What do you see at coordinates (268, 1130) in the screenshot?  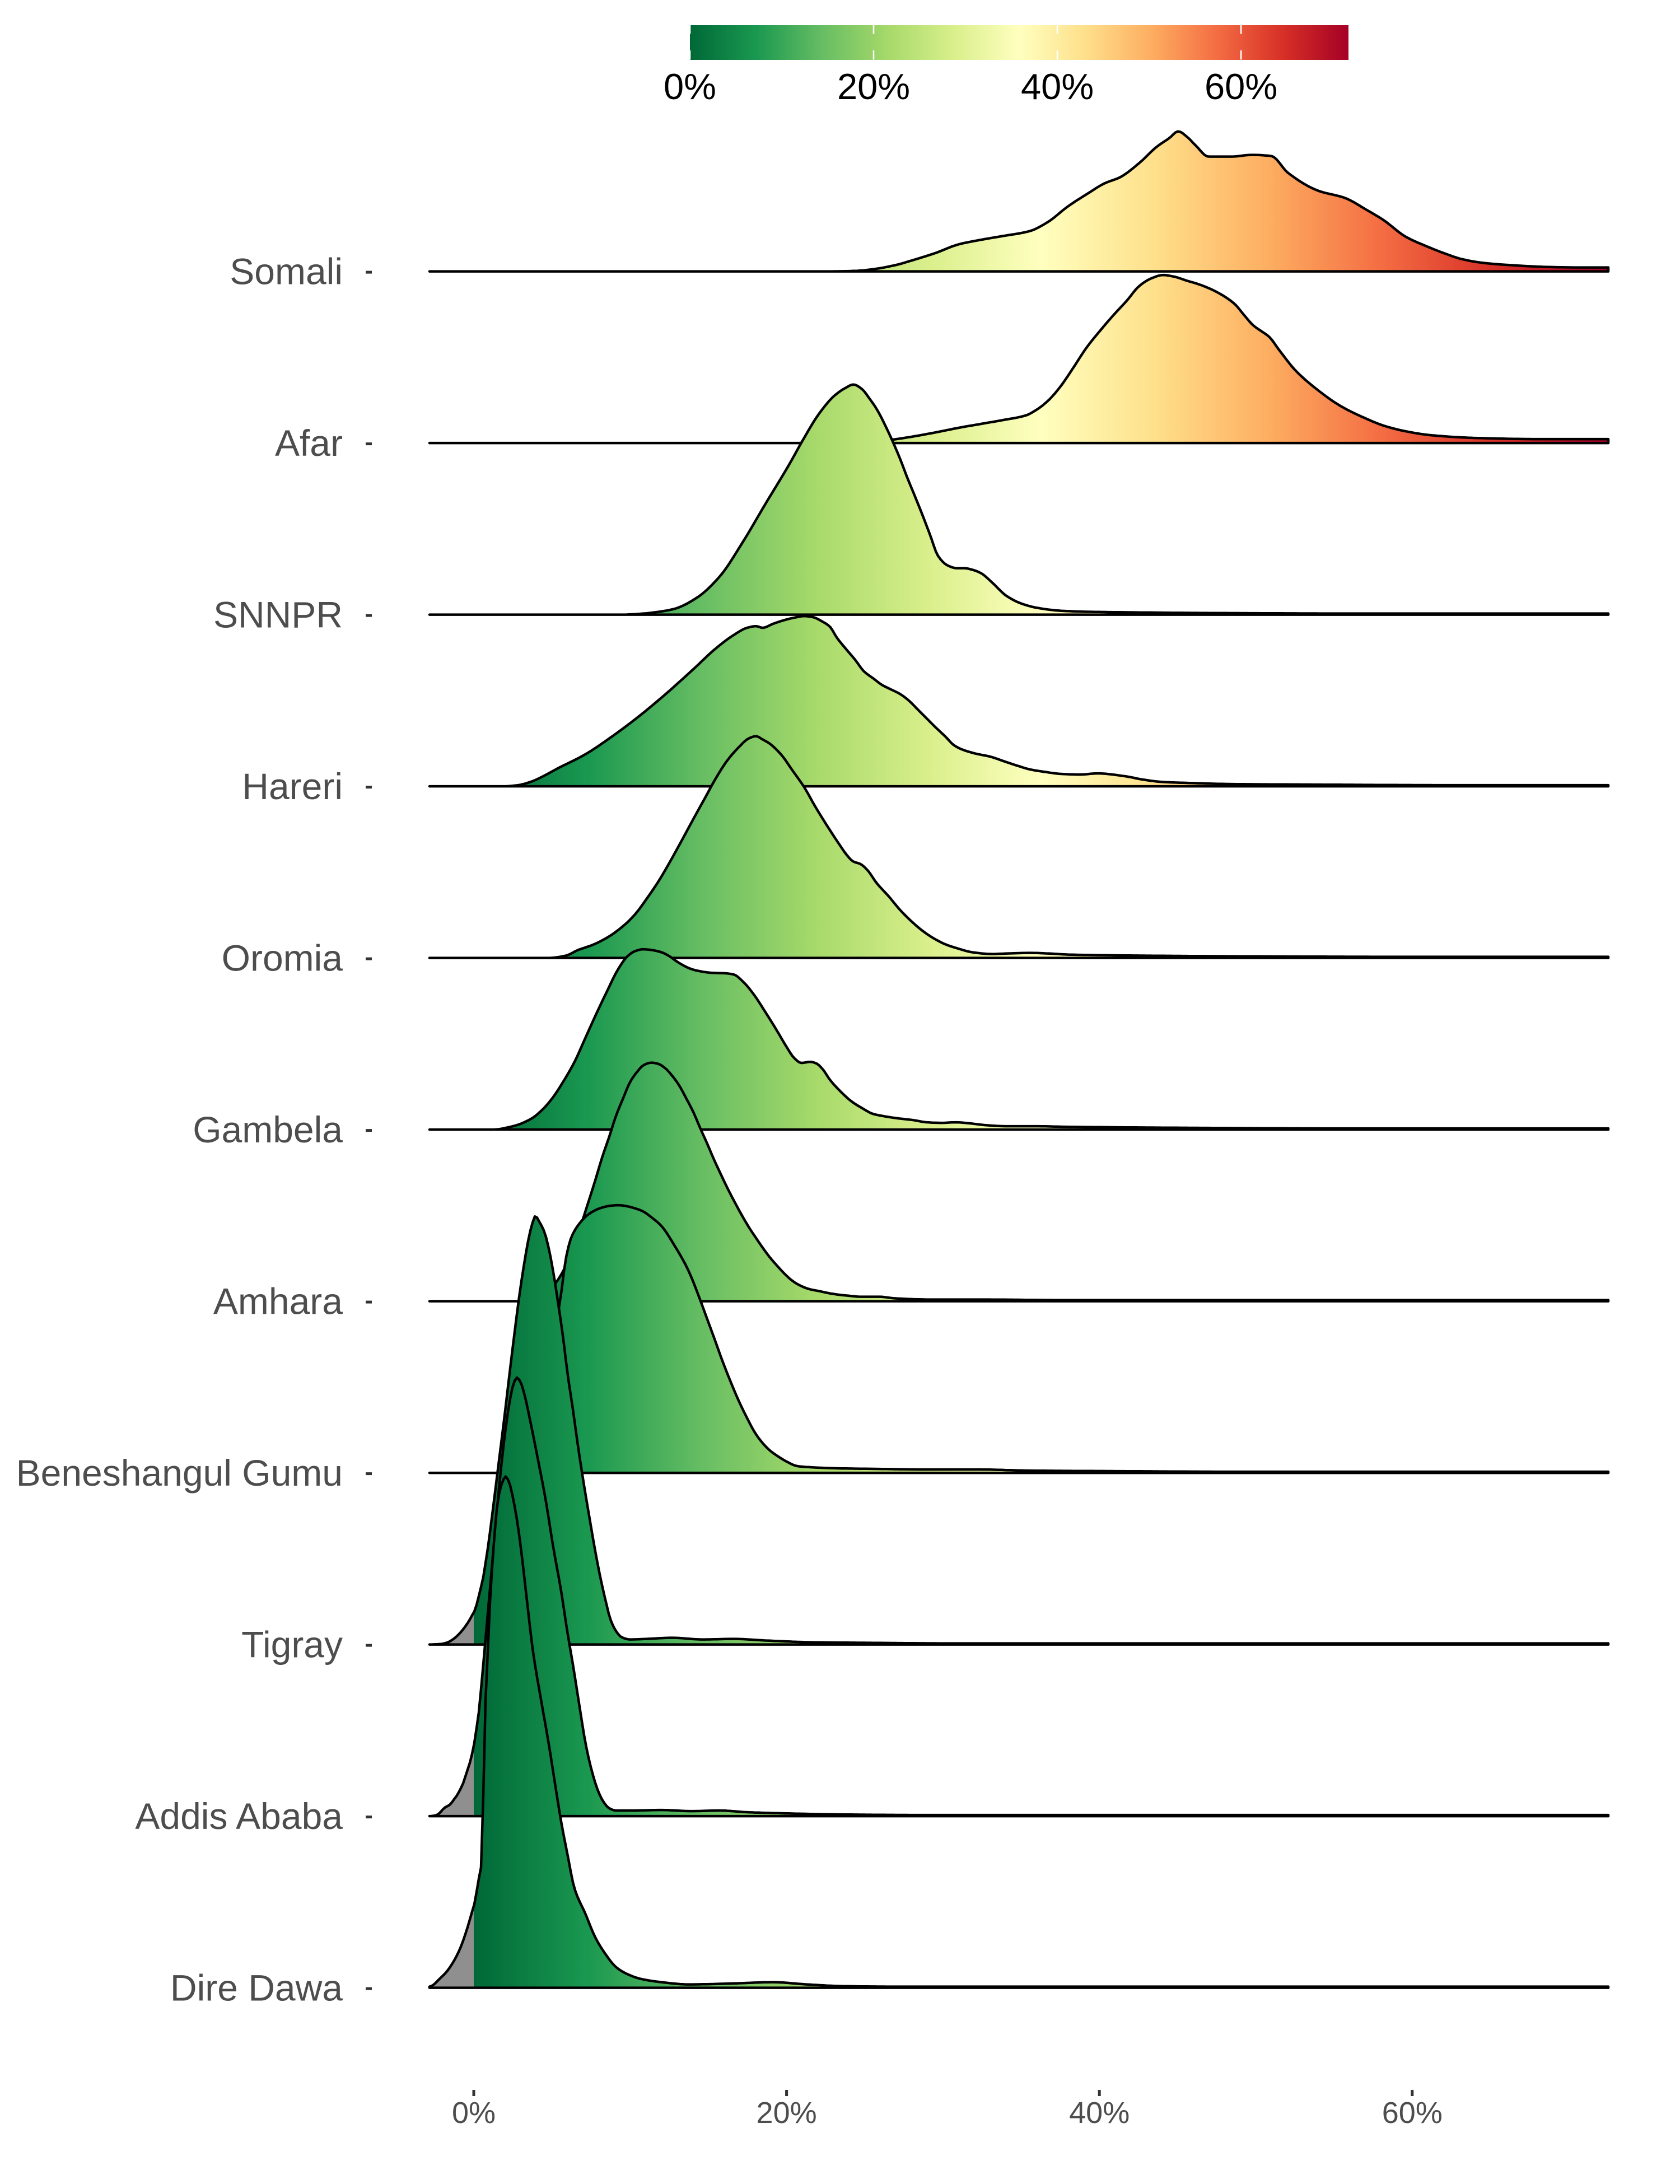 I see `svg-text: Gambela` at bounding box center [268, 1130].